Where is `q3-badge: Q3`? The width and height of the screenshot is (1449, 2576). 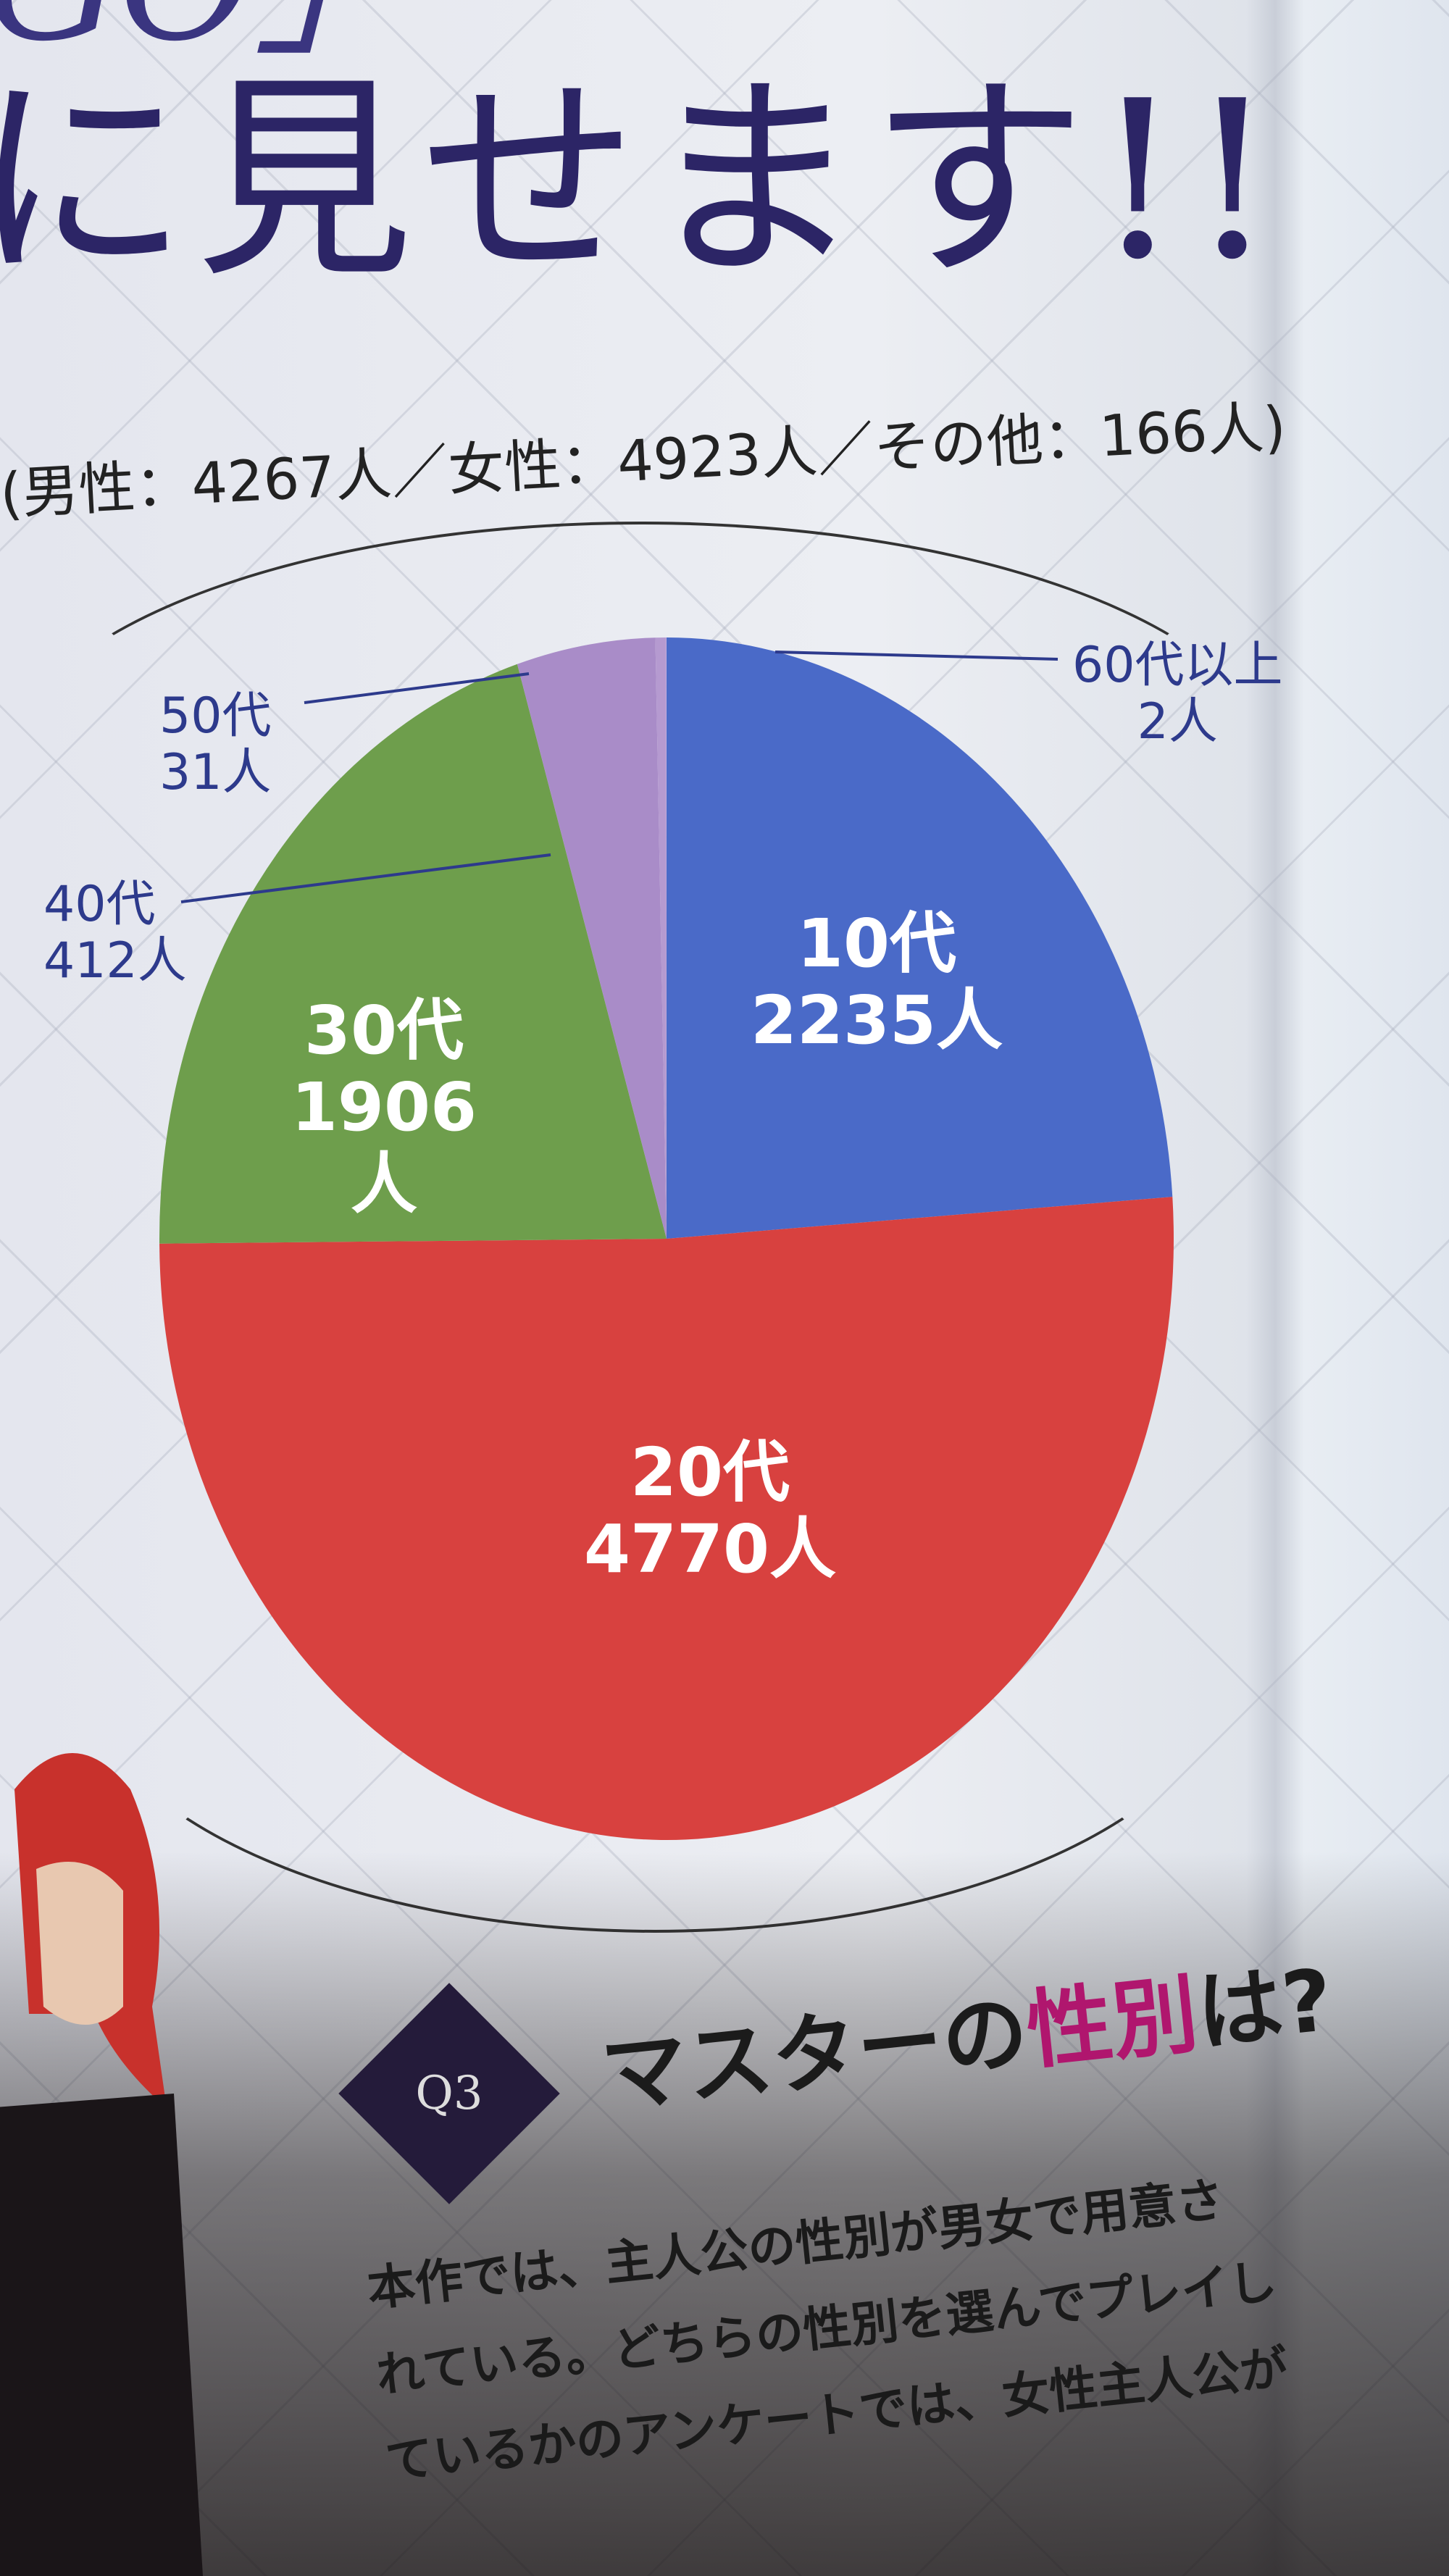
q3-badge: Q3 is located at coordinates (449, 2093).